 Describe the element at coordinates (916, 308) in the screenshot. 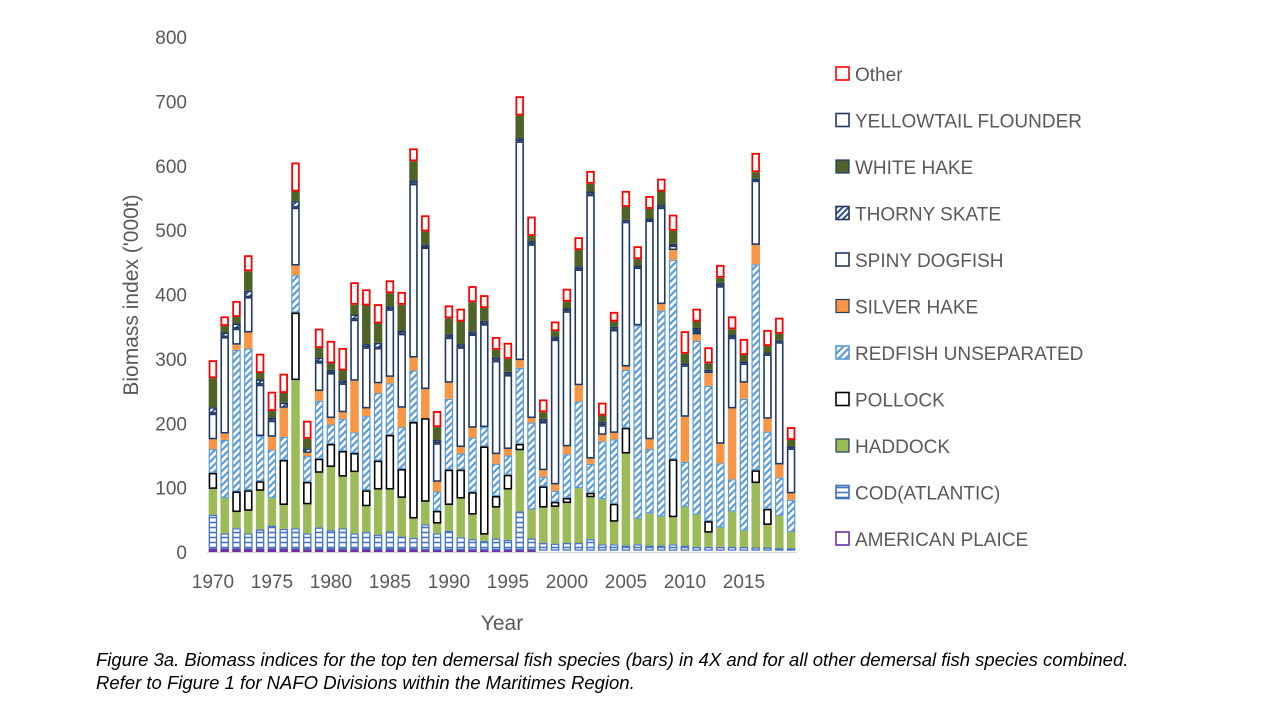

I see `legend-label: SILVER HAKE` at that location.